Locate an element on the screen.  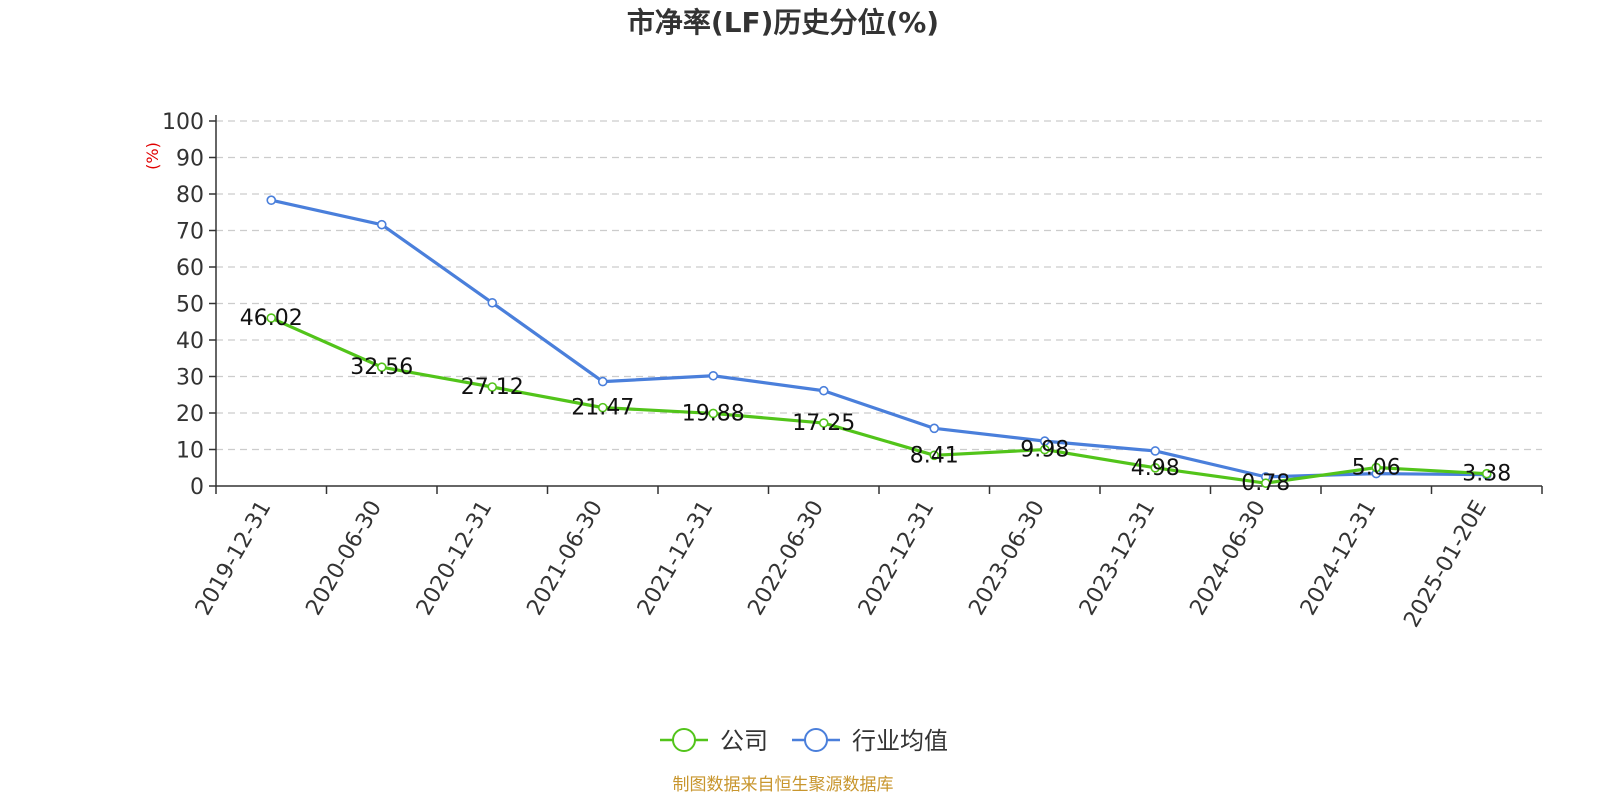
data-label: 3.38 is located at coordinates (1486, 474).